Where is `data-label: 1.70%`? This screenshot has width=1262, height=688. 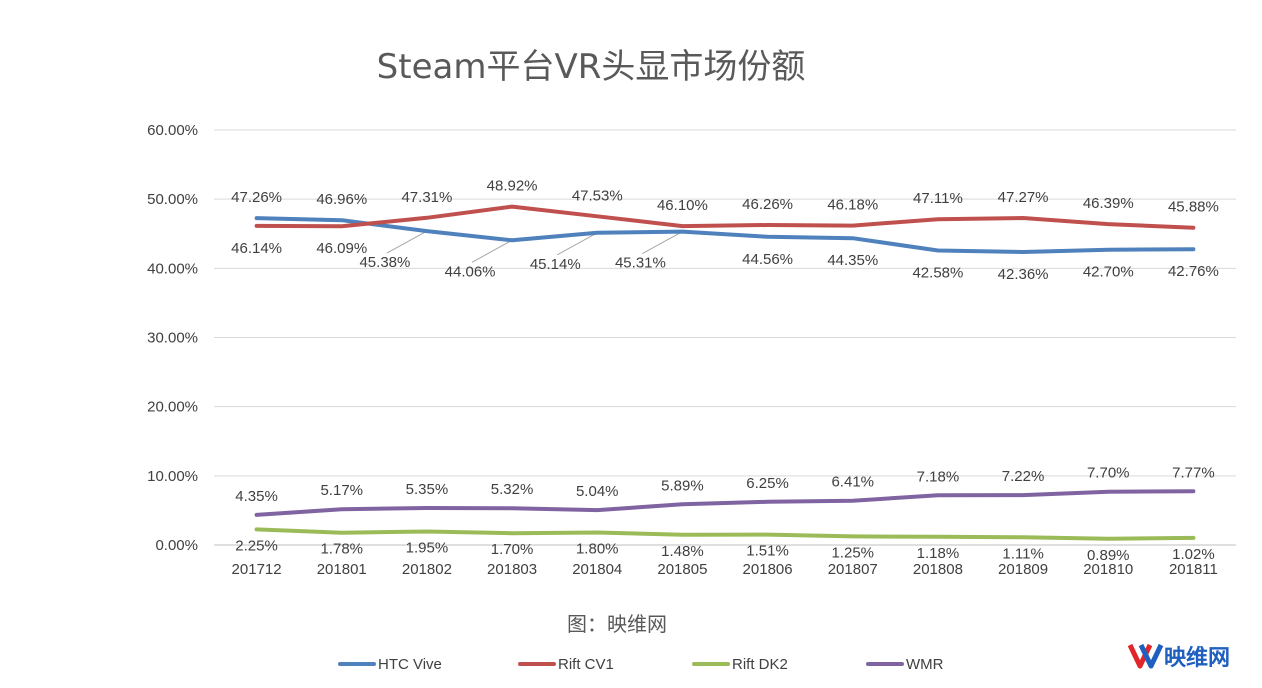
data-label: 1.70% is located at coordinates (512, 549).